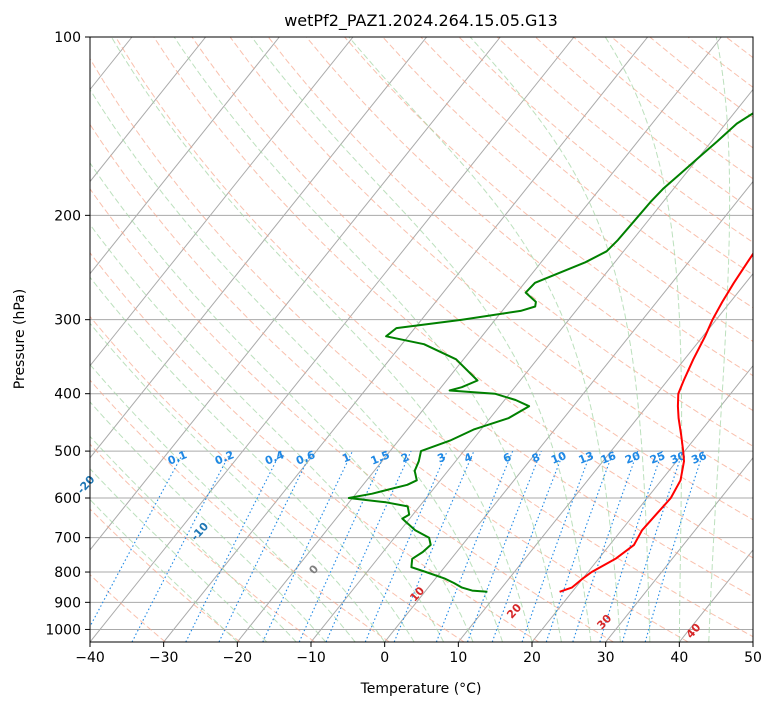 This screenshot has height=708, width=775. Describe the element at coordinates (632, 458) in the screenshot. I see `mixing-ratio-label: 20` at that location.